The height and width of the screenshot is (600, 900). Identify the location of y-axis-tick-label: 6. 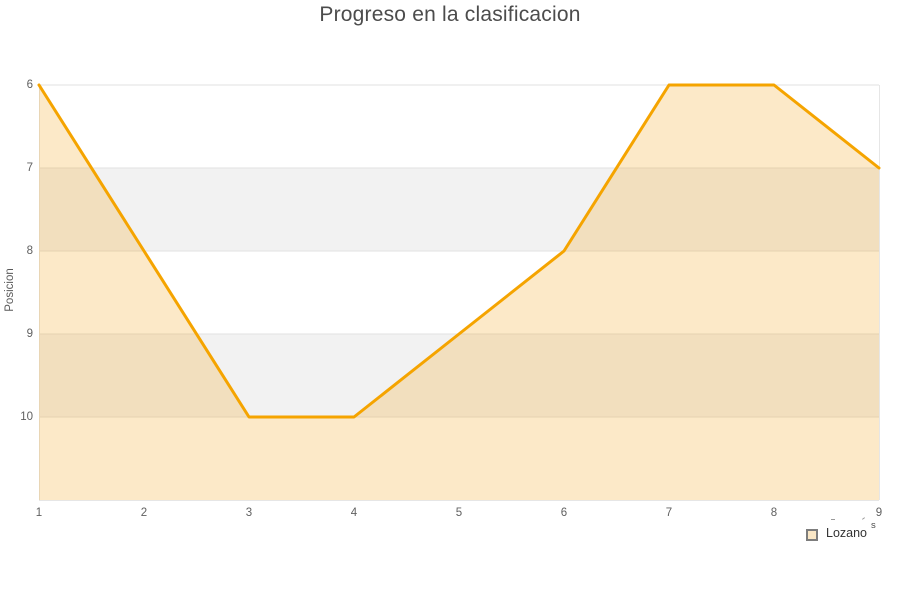
(29, 85).